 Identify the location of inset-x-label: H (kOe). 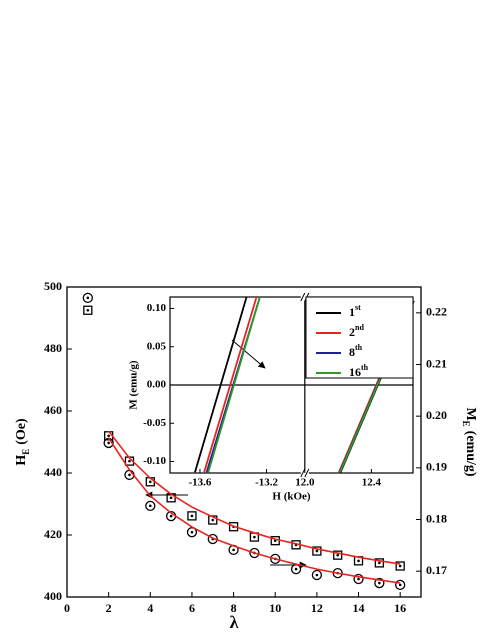
(291, 497).